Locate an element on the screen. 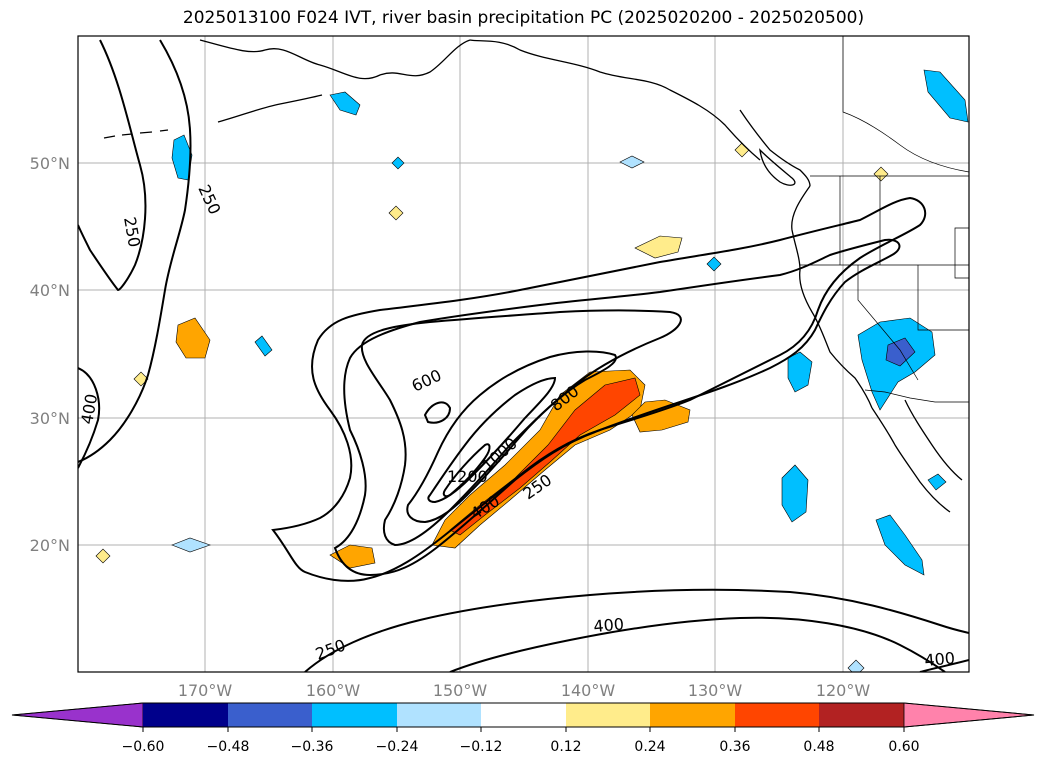 This screenshot has height=765, width=1047. state-borders is located at coordinates (904, 278).